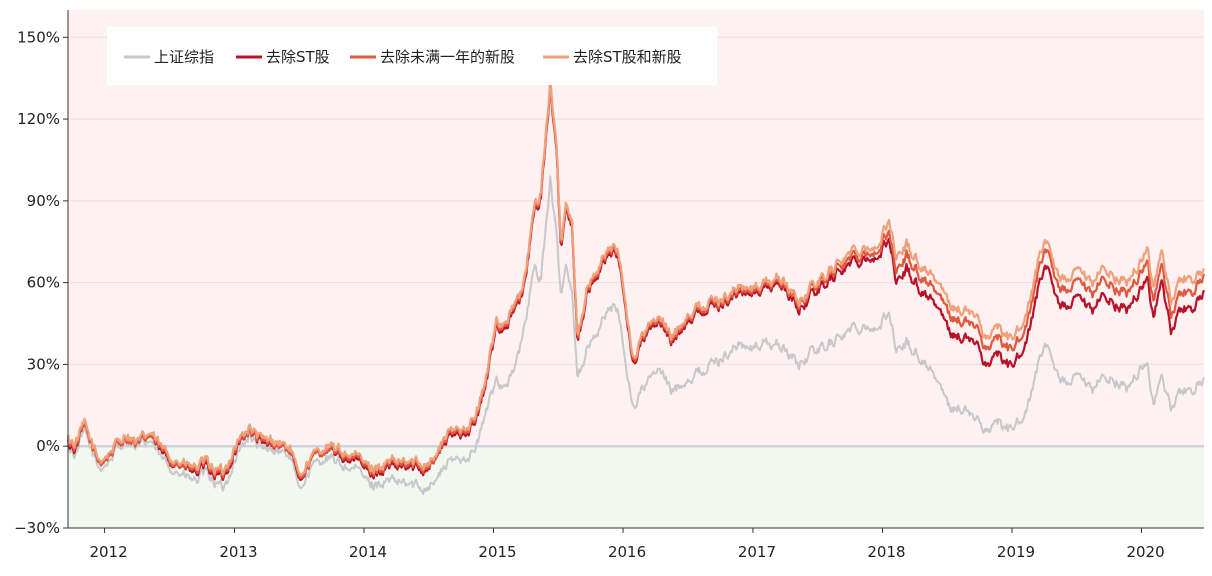 The width and height of the screenshot is (1212, 576). I want to click on y-tick-label-1: 0%, so click(48, 446).